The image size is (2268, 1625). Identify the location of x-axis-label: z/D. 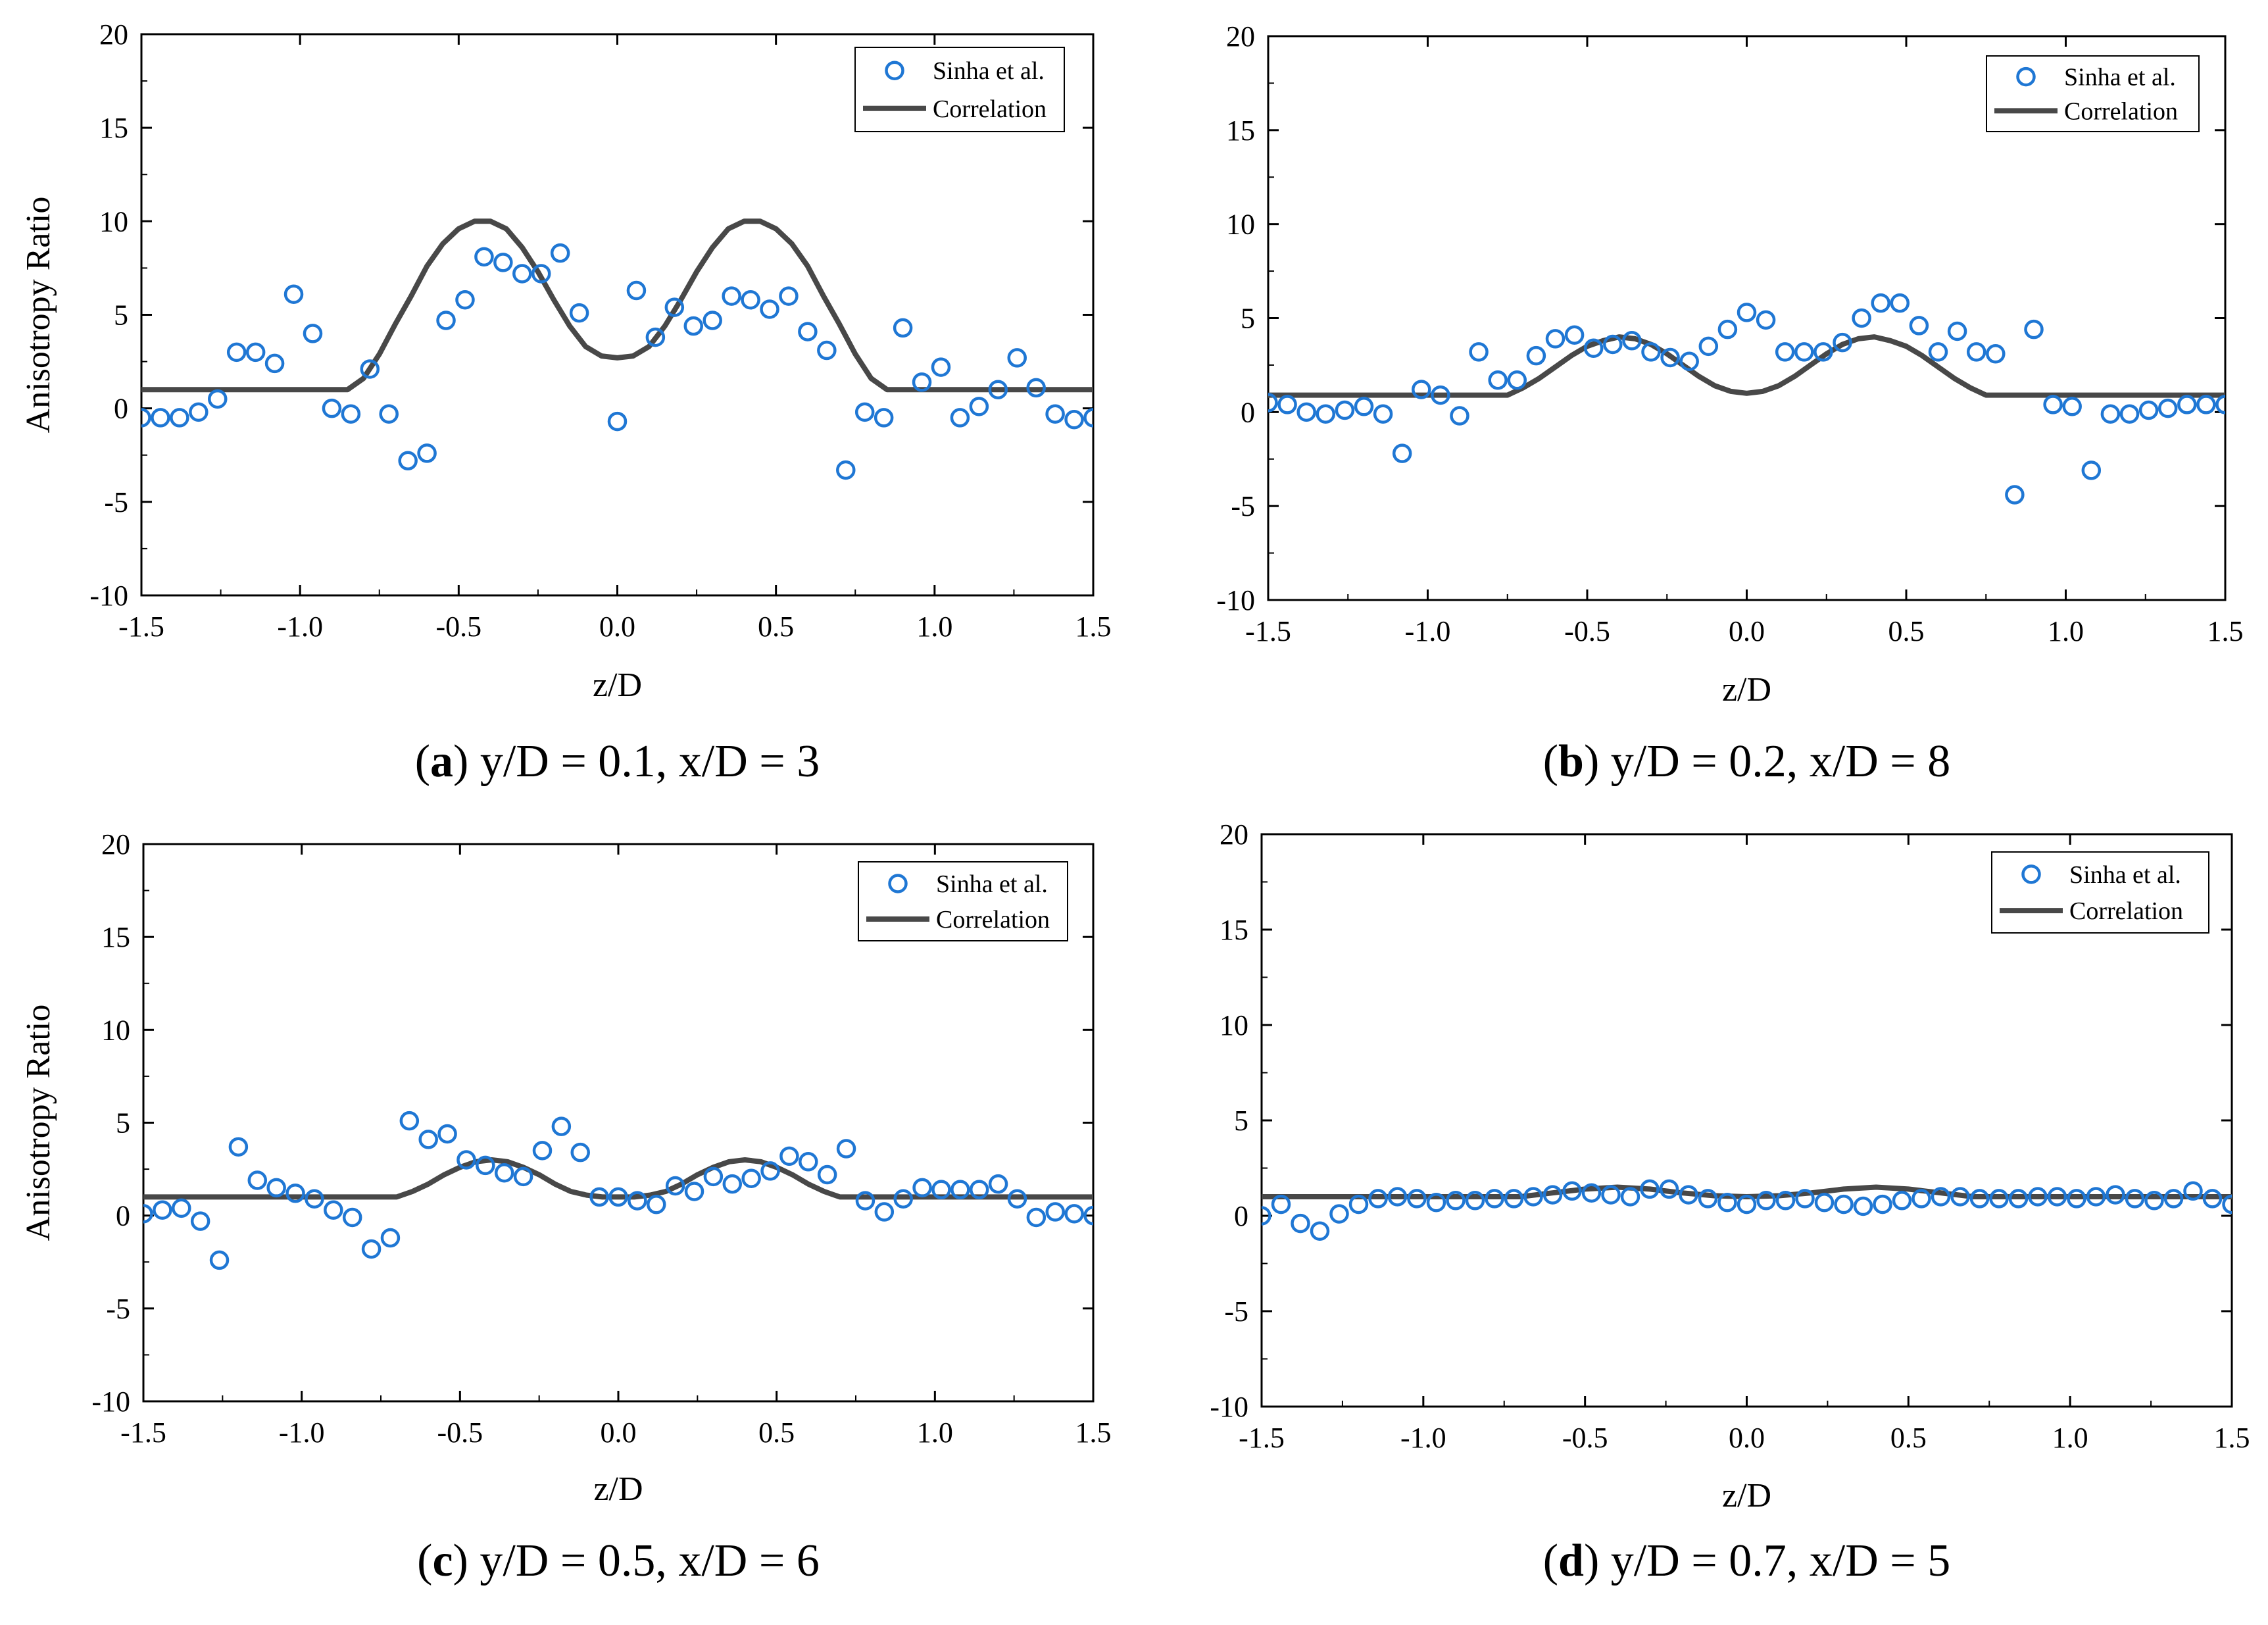
(618, 685).